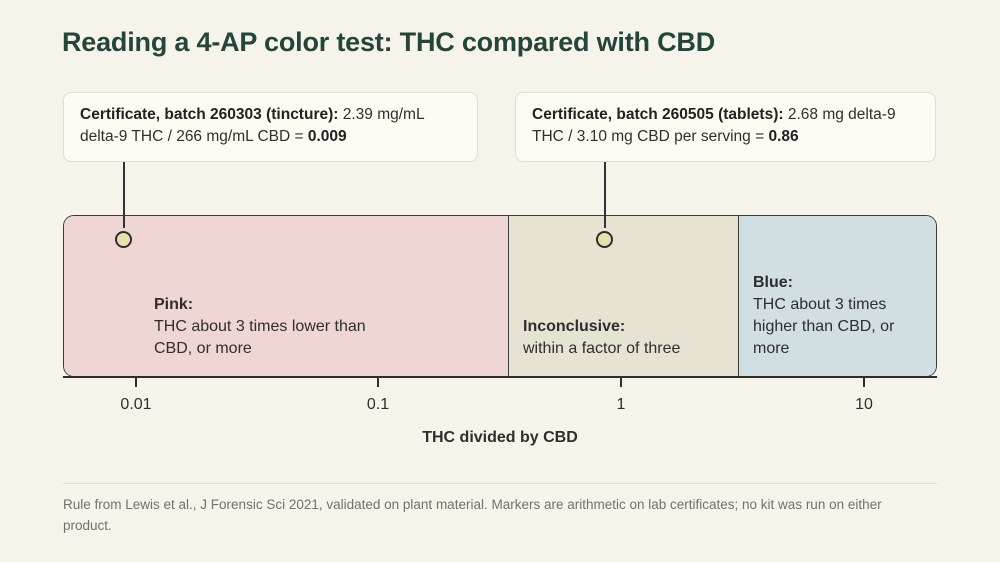 The height and width of the screenshot is (562, 1000). What do you see at coordinates (123, 239) in the screenshot?
I see `marker-tincture` at bounding box center [123, 239].